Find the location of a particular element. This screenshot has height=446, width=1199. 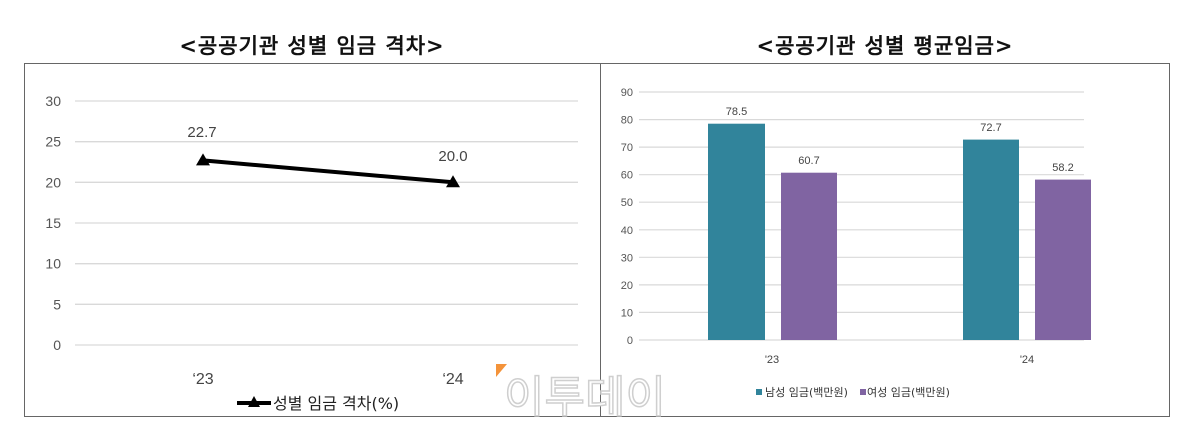

y-tick: 15 is located at coordinates (53, 223).